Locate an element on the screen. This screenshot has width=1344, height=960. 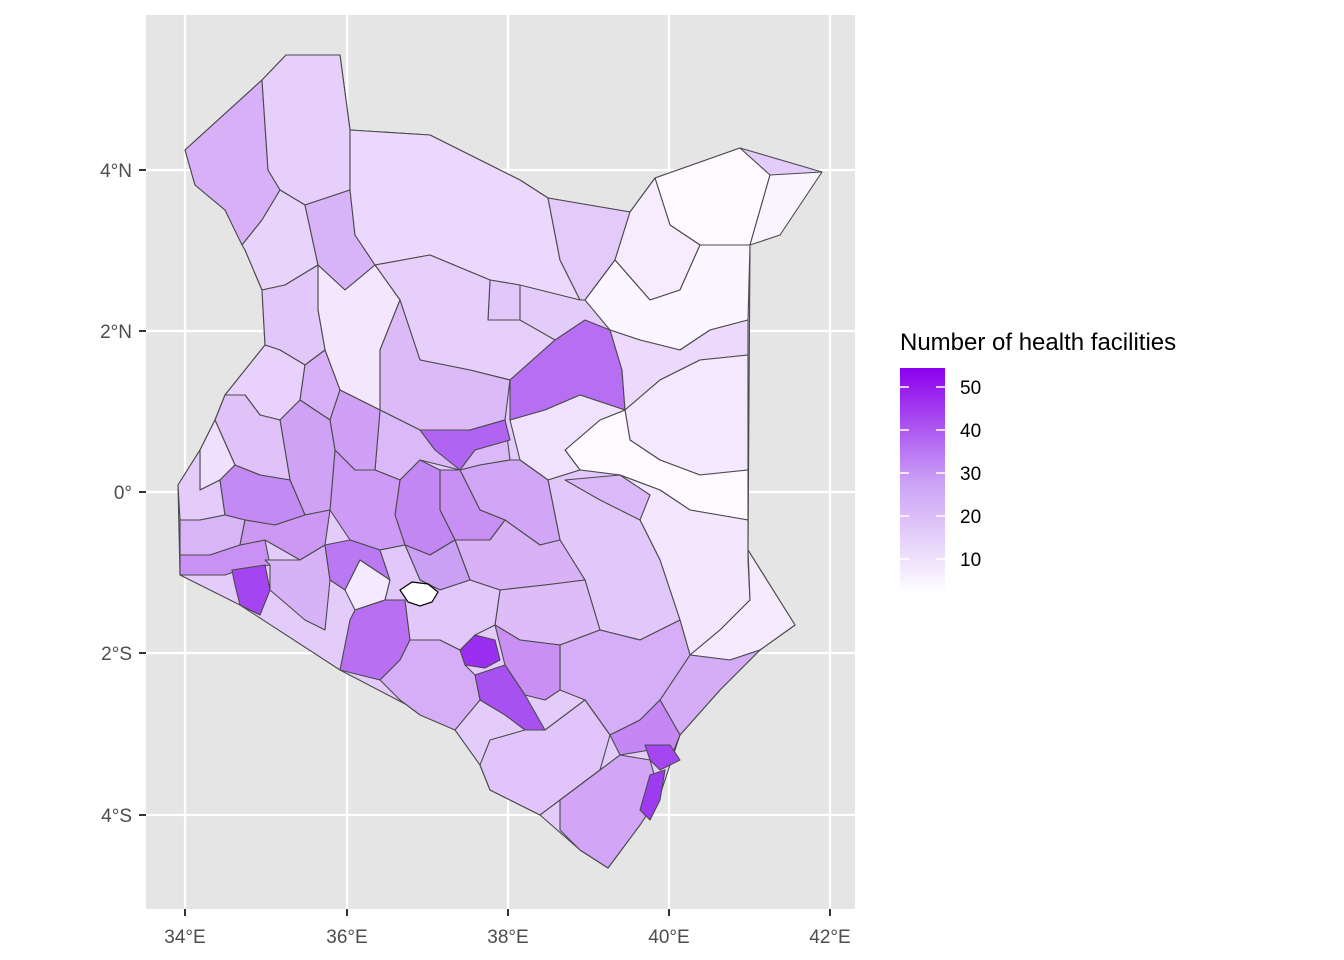
y-tick-label-2n: 2°N is located at coordinates (116, 332).